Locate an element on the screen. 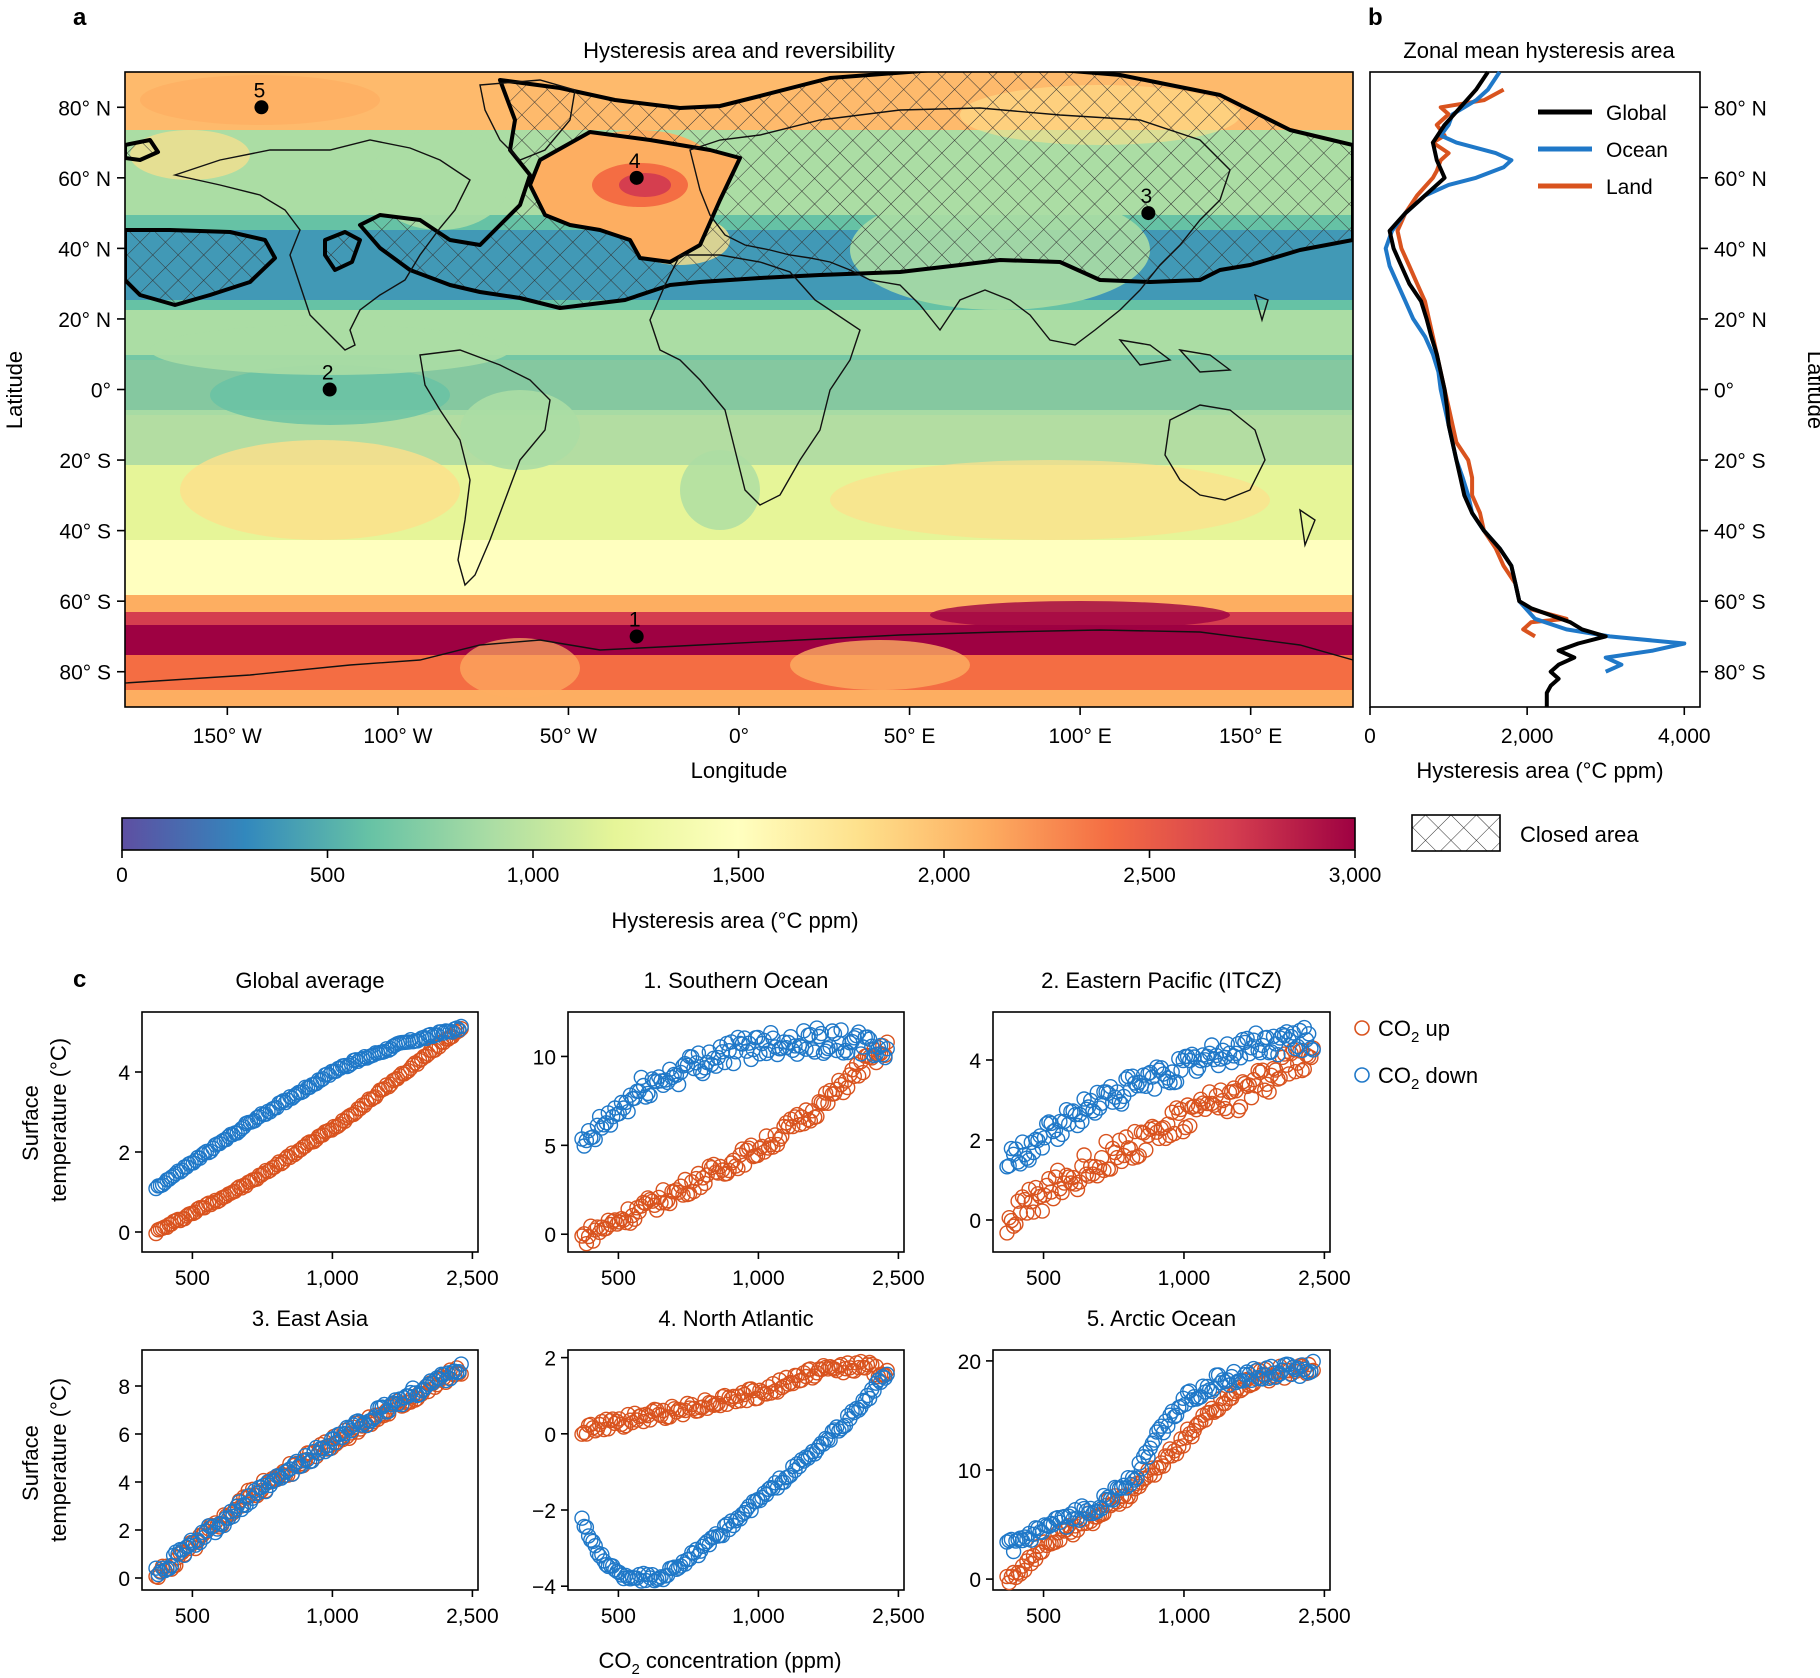 The width and height of the screenshot is (1820, 1678). zonal-line-ocean is located at coordinates (1535, 372).